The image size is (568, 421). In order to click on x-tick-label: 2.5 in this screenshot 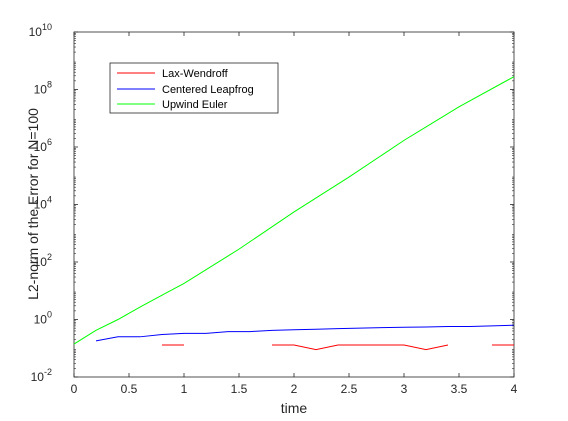, I will do `click(349, 389)`.